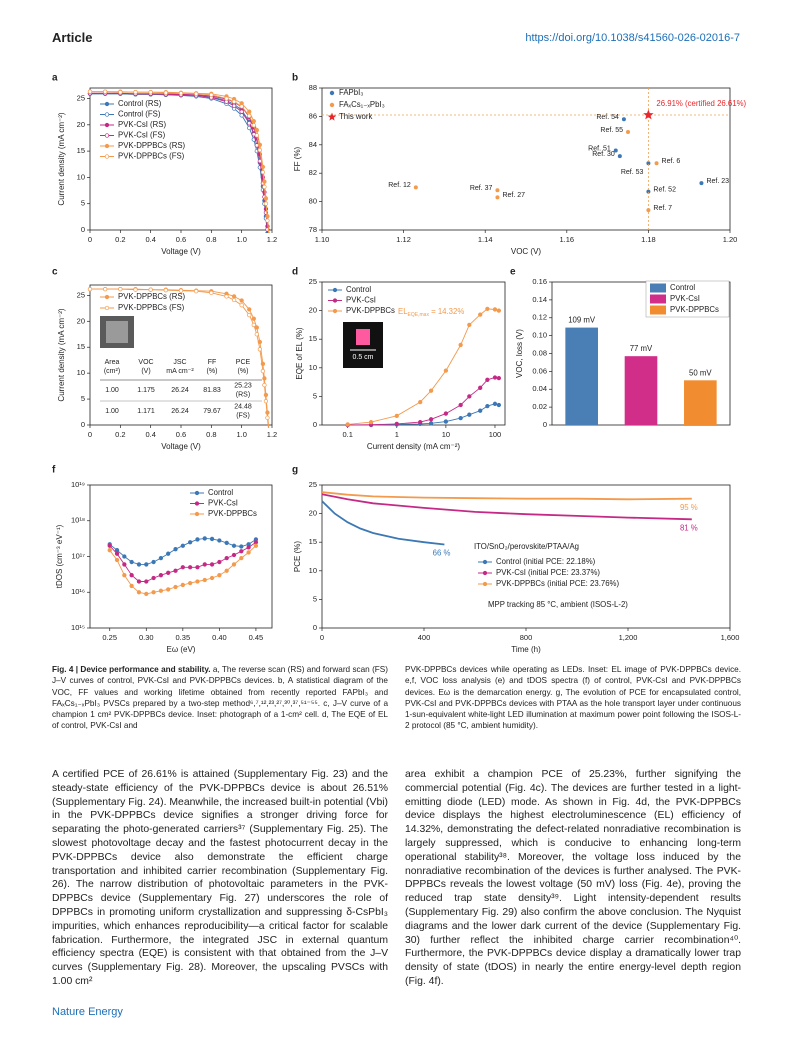 Image resolution: width=787 pixels, height=1045 pixels. I want to click on y-tick-label: 84, so click(313, 144).